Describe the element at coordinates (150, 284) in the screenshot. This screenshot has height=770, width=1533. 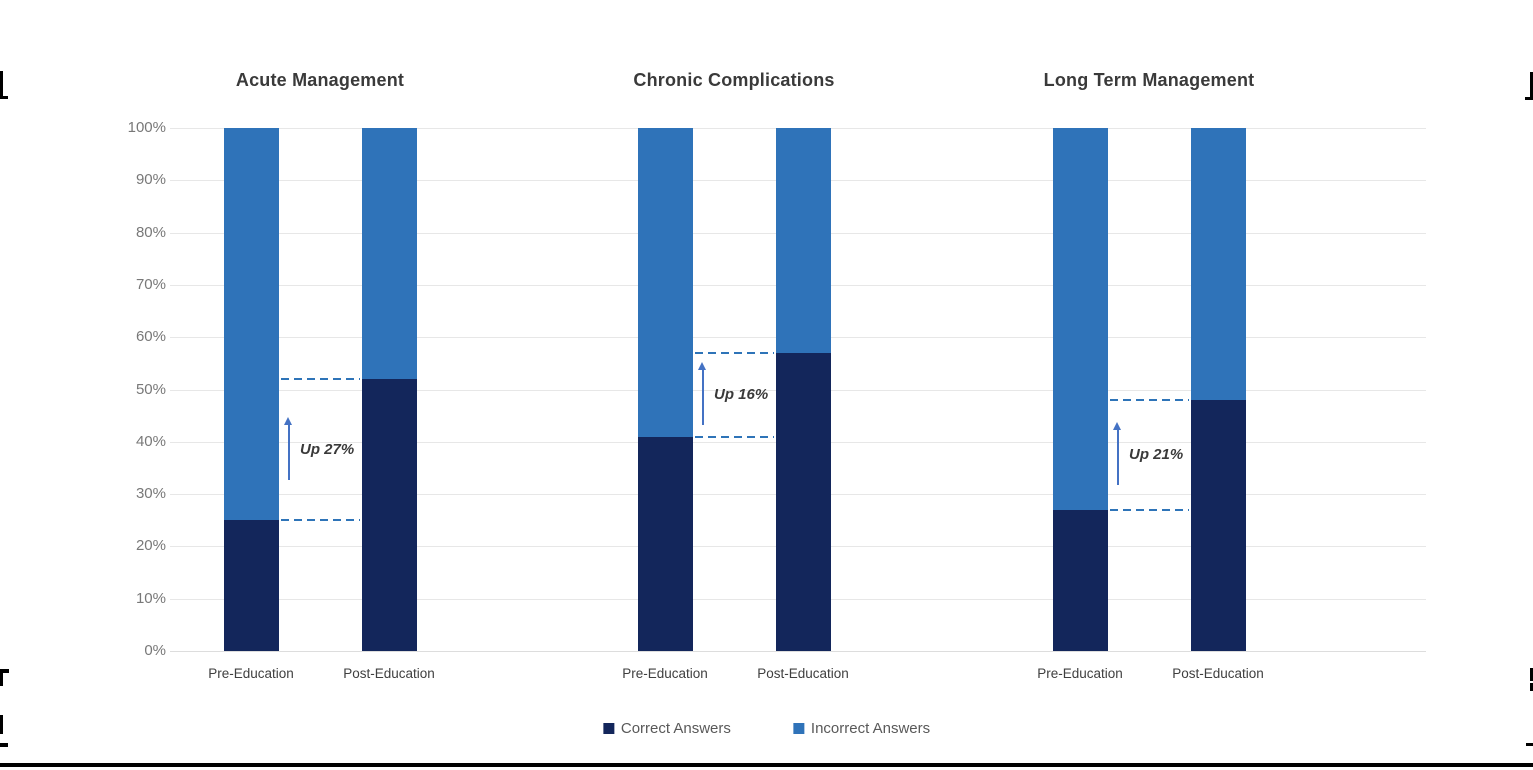
I see `y-tick-label-70: 70%` at that location.